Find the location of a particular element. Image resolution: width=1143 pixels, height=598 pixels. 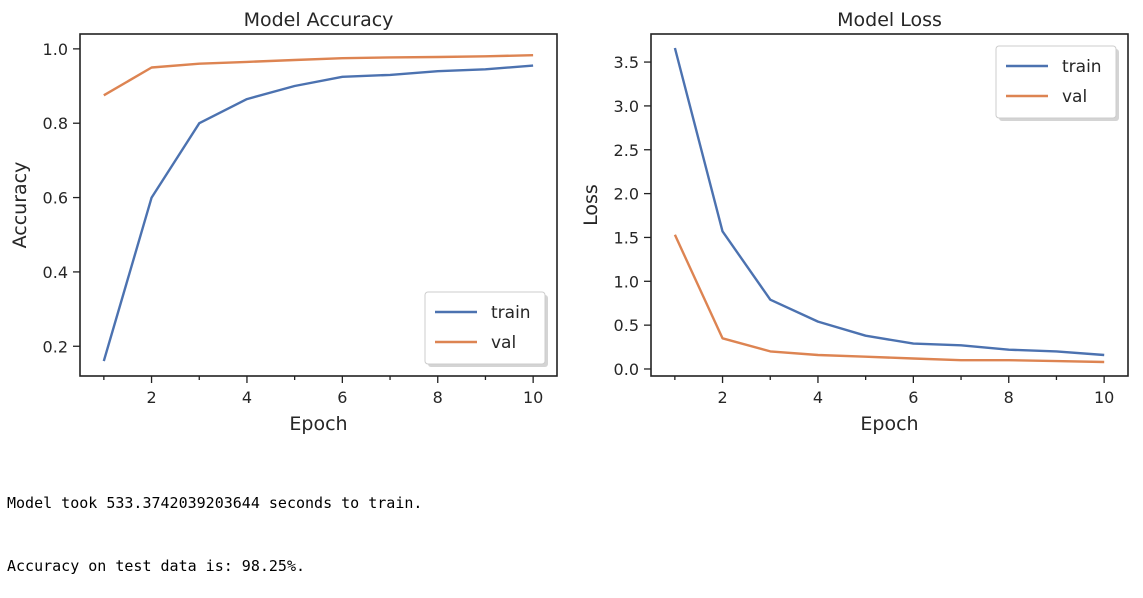

y-tick-label: 1.5 is located at coordinates (626, 237).